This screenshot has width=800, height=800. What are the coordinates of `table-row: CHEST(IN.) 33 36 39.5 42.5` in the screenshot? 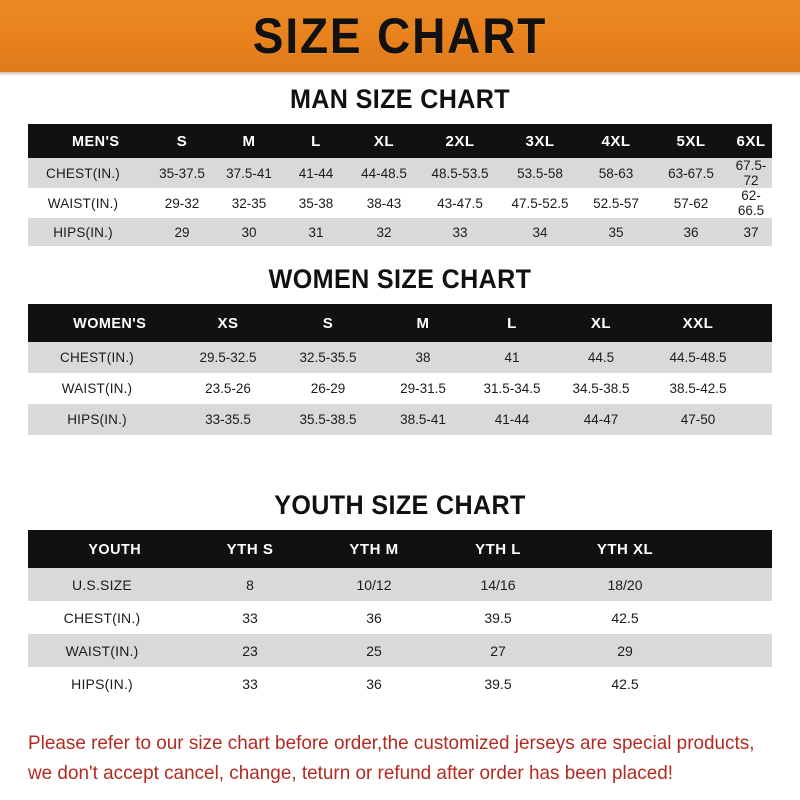 It's located at (400, 617).